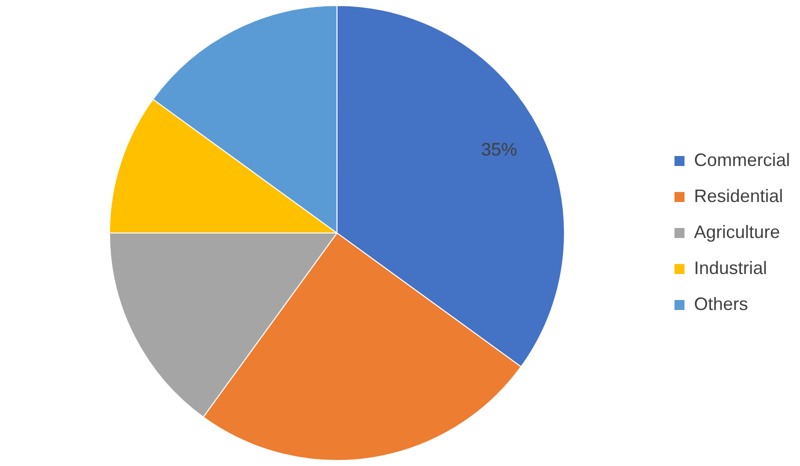 Image resolution: width=800 pixels, height=466 pixels. Describe the element at coordinates (737, 232) in the screenshot. I see `legend-label: Agriculture` at that location.